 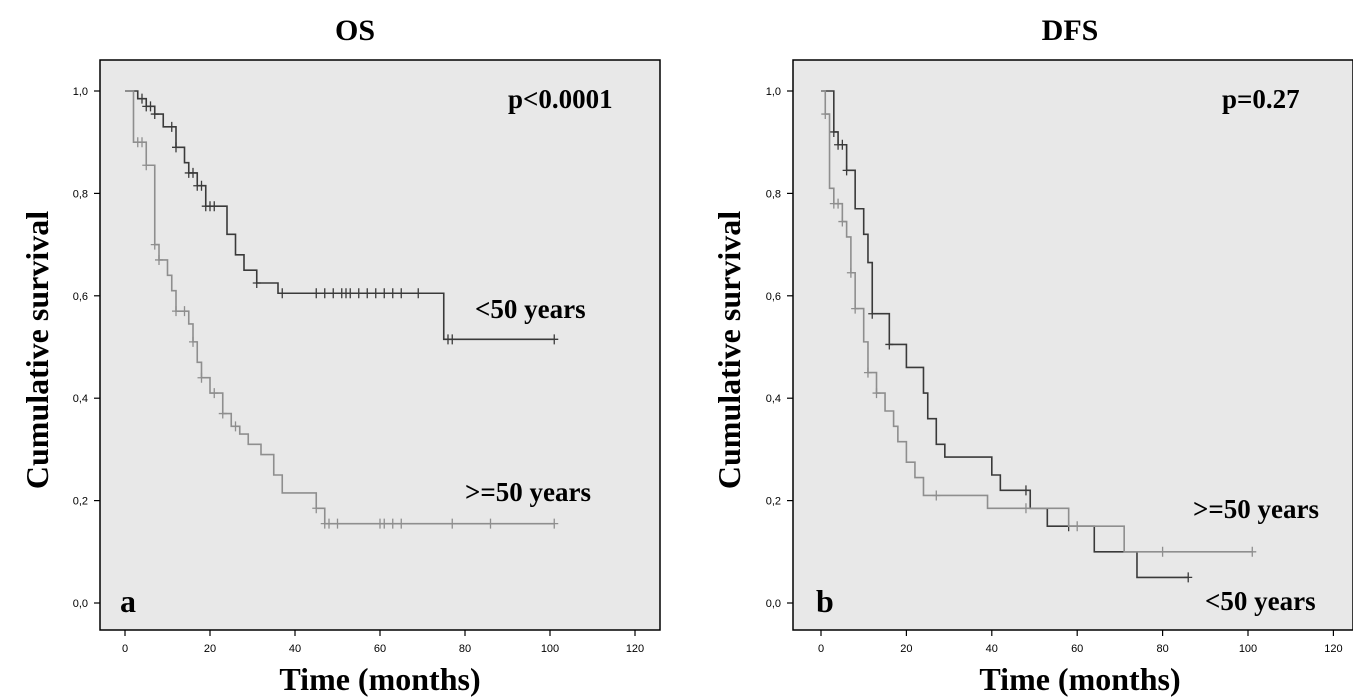 I want to click on x-tick-label: 60, so click(x=1077, y=649).